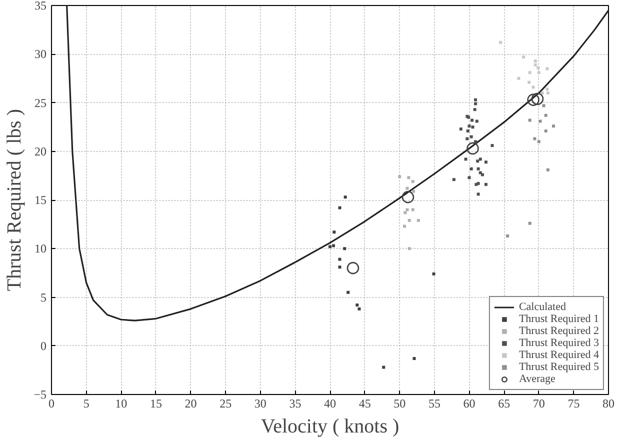  I want to click on y-tick-label: 20, so click(40, 151).